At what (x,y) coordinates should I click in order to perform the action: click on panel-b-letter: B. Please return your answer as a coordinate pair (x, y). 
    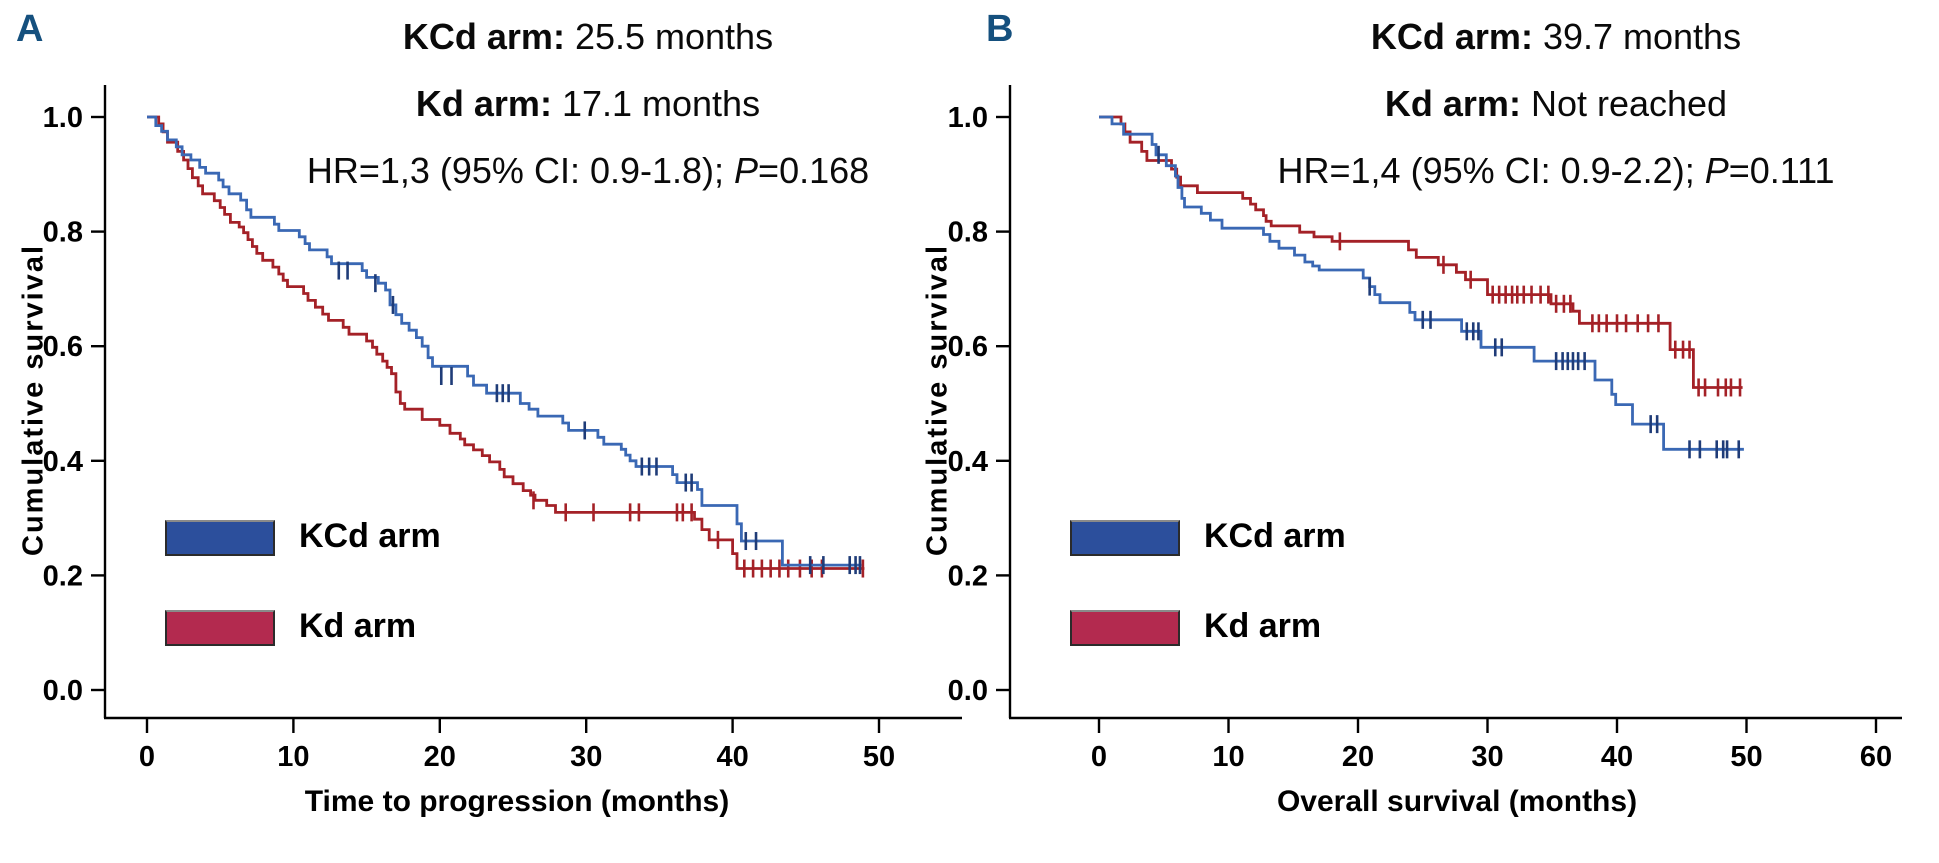
    Looking at the image, I should click on (1000, 29).